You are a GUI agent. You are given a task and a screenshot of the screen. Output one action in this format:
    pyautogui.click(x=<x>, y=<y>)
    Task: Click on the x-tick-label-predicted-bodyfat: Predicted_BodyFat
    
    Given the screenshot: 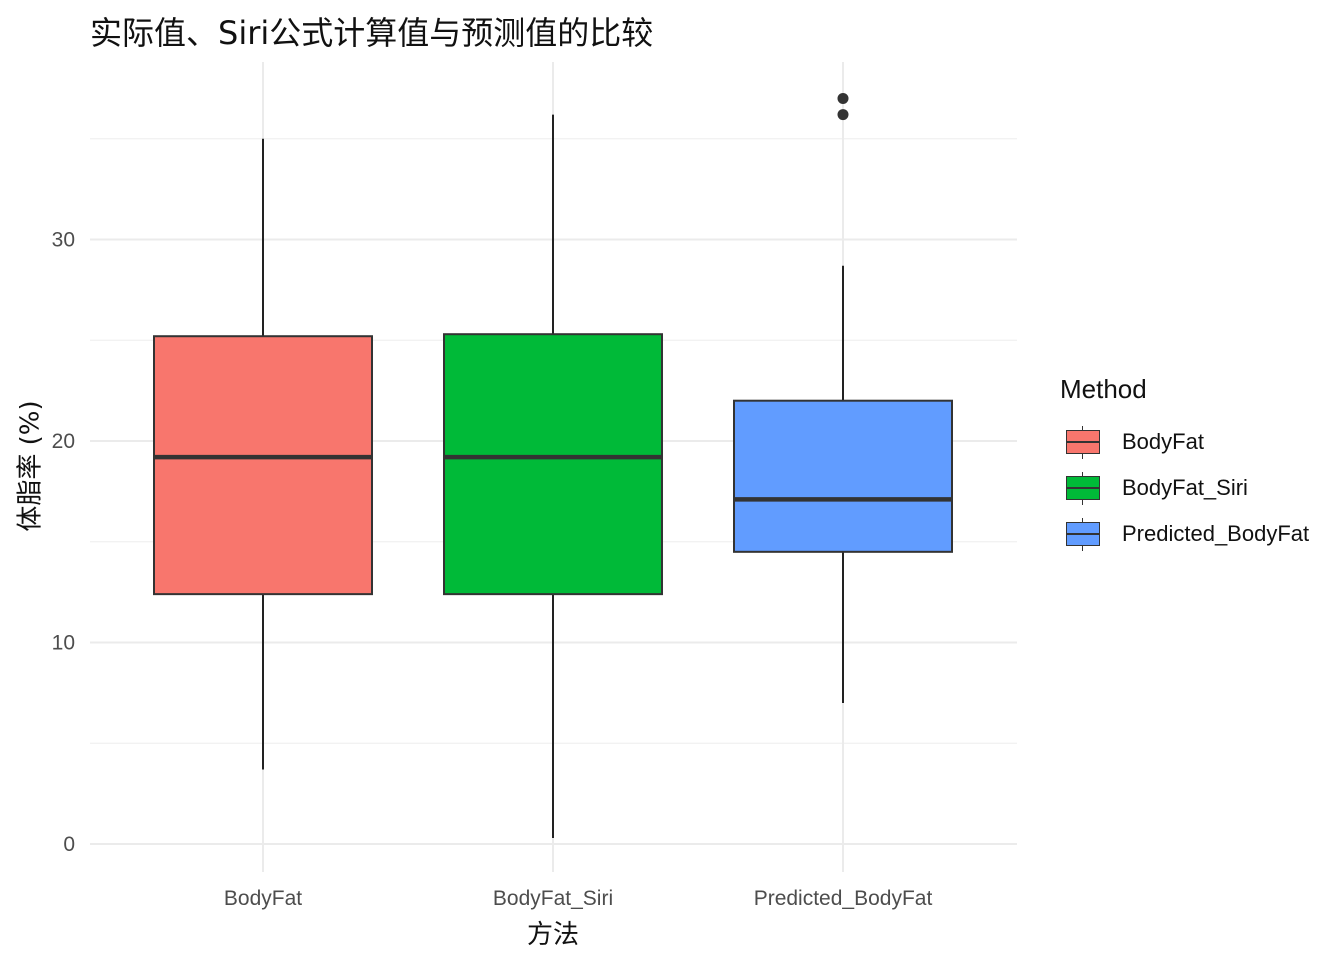 What is the action you would take?
    pyautogui.click(x=843, y=898)
    